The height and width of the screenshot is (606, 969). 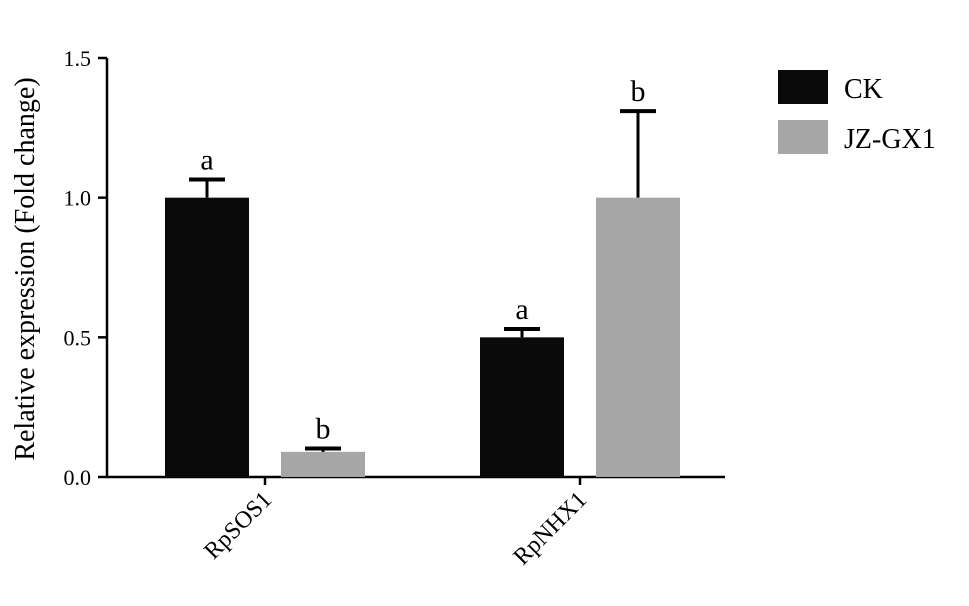 I want to click on y-tick-label: 0.0, so click(x=78, y=477).